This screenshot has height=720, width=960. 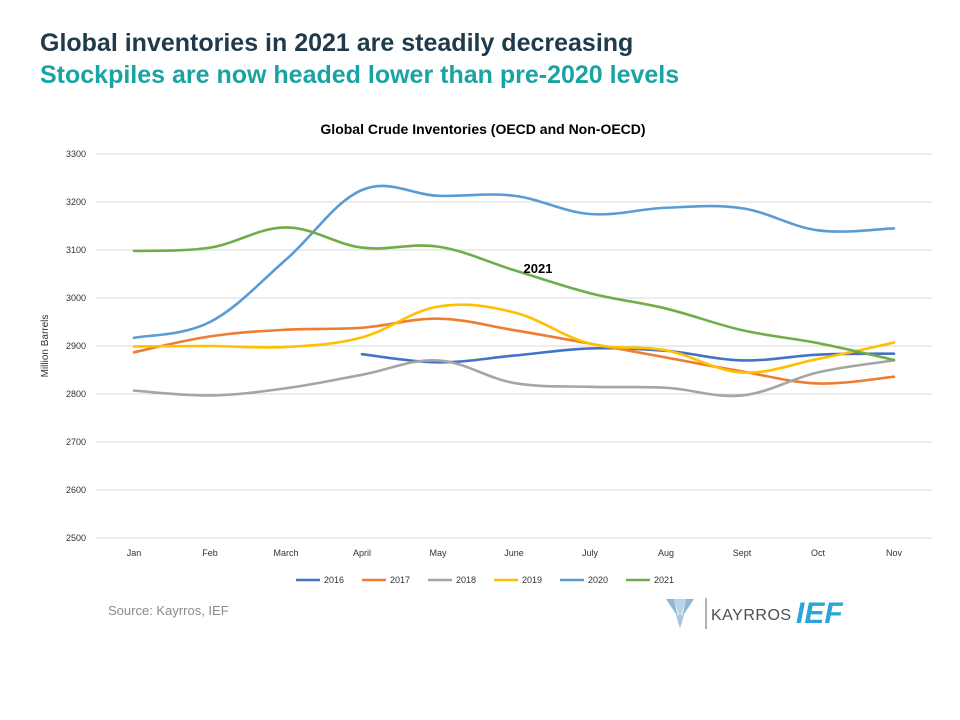 What do you see at coordinates (538, 268) in the screenshot?
I see `annotation-2021: 2021` at bounding box center [538, 268].